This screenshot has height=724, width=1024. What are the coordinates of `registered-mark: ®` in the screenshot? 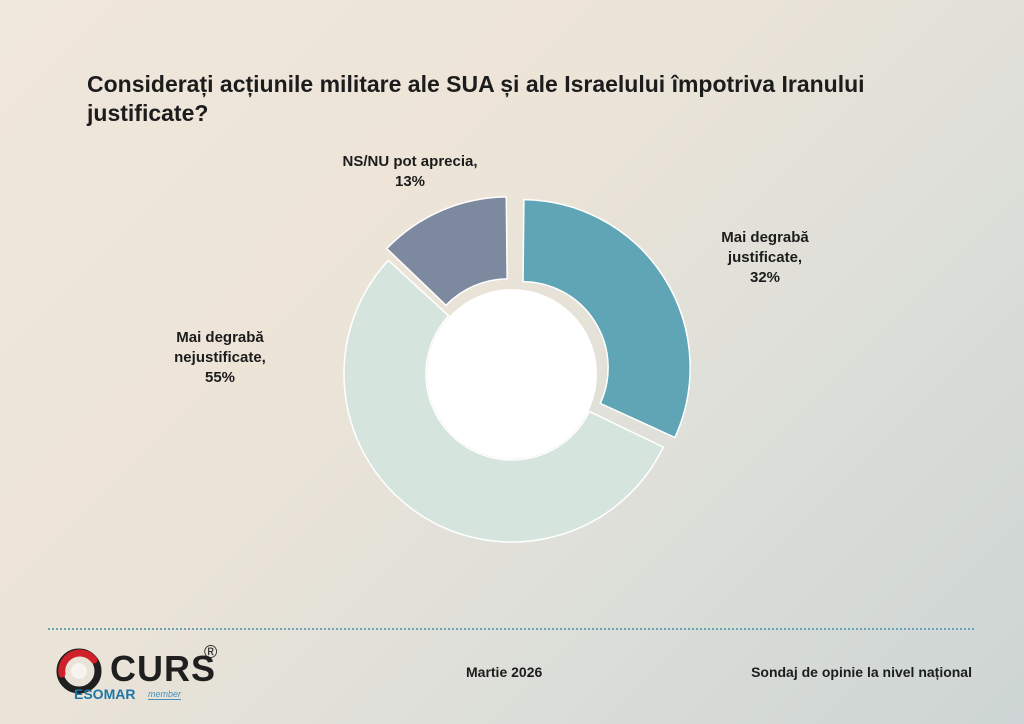 It's located at (211, 652).